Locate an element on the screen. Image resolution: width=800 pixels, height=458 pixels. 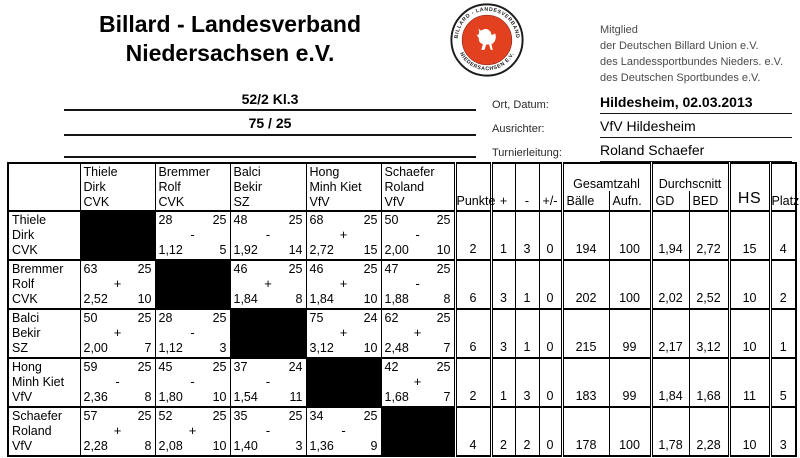
match-cell: 75 24 +3,12 10 is located at coordinates (343, 333).